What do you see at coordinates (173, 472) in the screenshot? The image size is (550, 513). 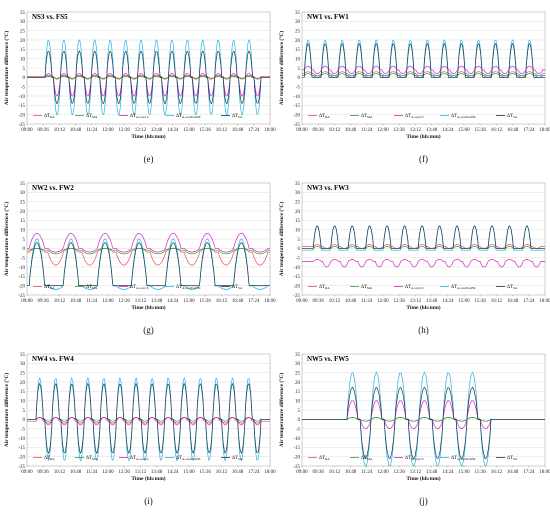 I see `x-tick-label: 14:24` at bounding box center [173, 472].